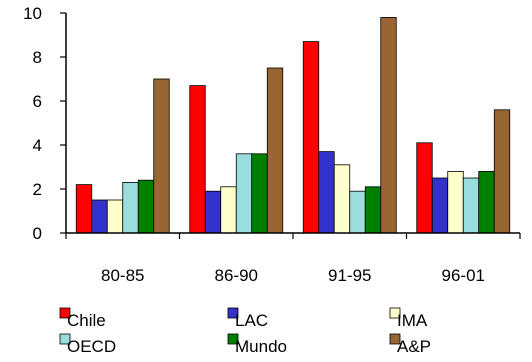 This screenshot has height=362, width=532. I want to click on legend-label-ima: IMA, so click(412, 320).